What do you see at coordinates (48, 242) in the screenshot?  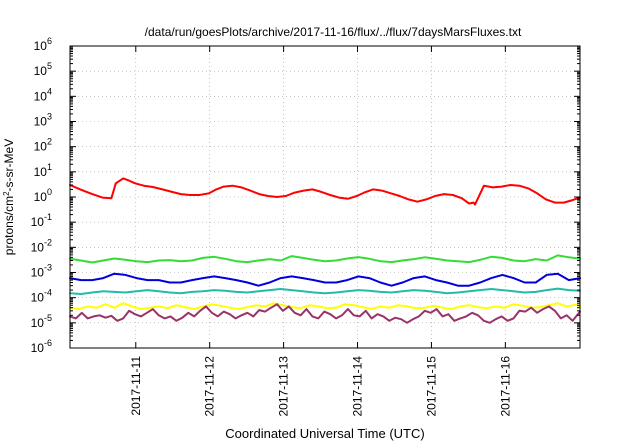 I see `y-tick-label-exp: -2` at bounding box center [48, 242].